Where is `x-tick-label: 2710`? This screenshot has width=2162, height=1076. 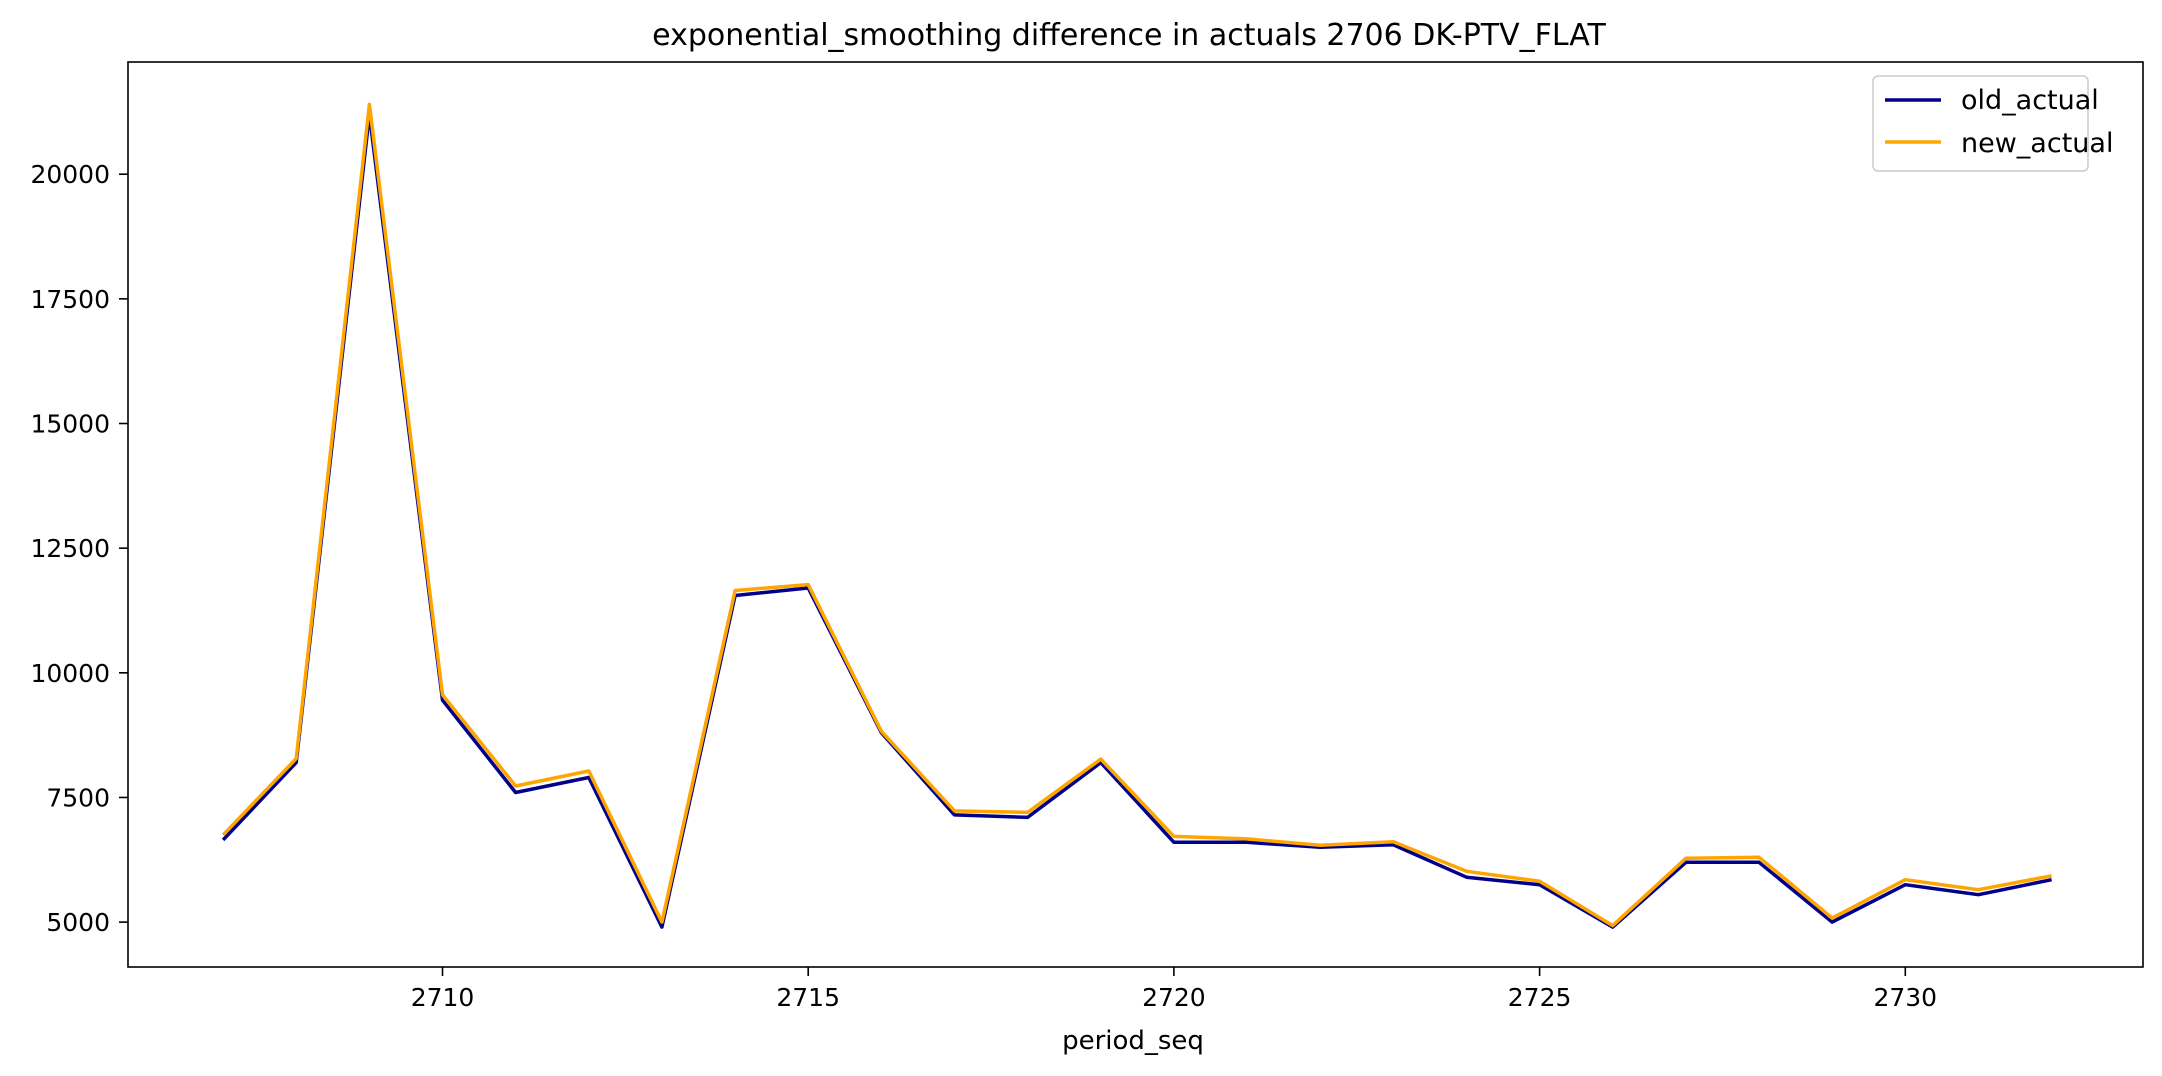 x-tick-label: 2710 is located at coordinates (443, 997).